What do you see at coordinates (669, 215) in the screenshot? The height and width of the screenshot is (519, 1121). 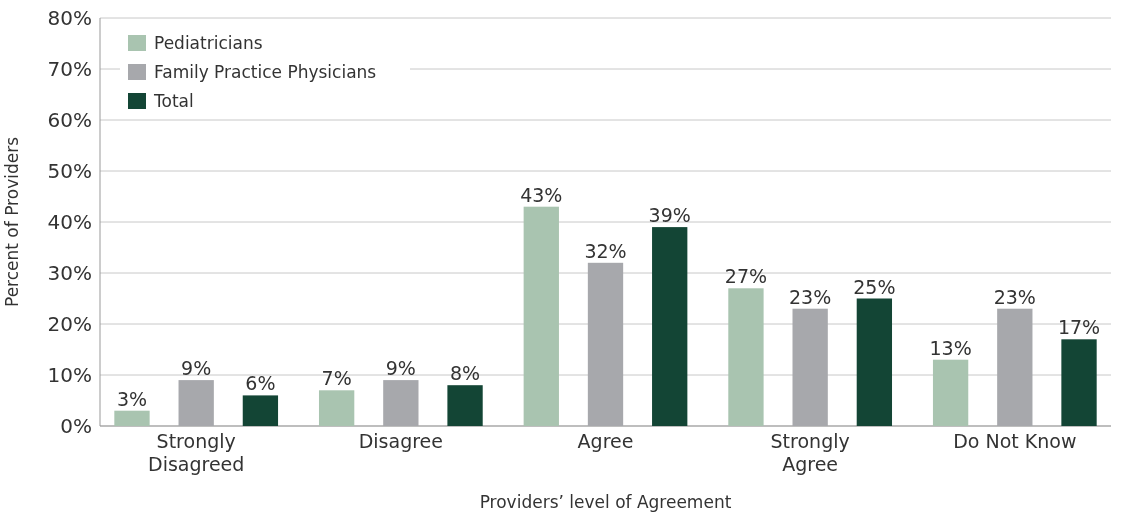 I see `data-label: 39%` at bounding box center [669, 215].